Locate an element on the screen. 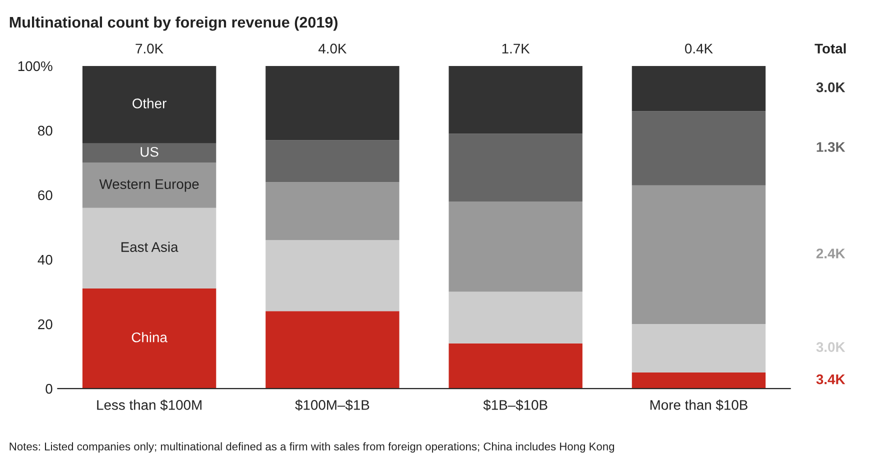 The image size is (888, 471). series-label: Other is located at coordinates (149, 103).